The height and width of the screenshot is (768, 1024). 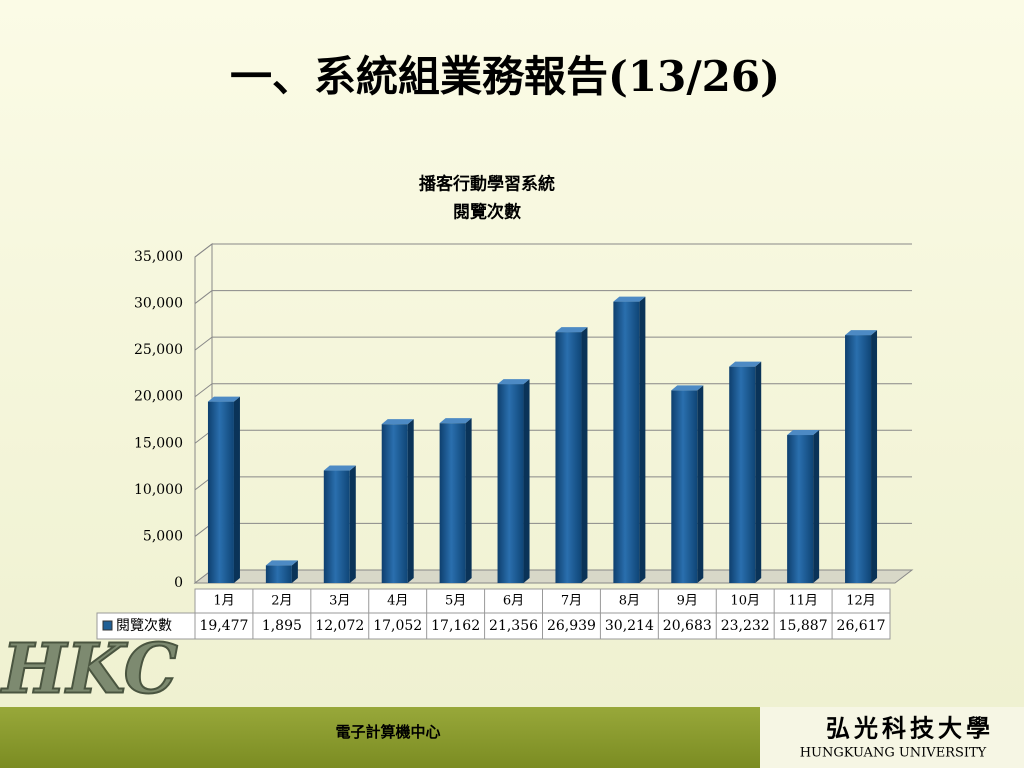 I want to click on table-value: 17,052, so click(x=397, y=626).